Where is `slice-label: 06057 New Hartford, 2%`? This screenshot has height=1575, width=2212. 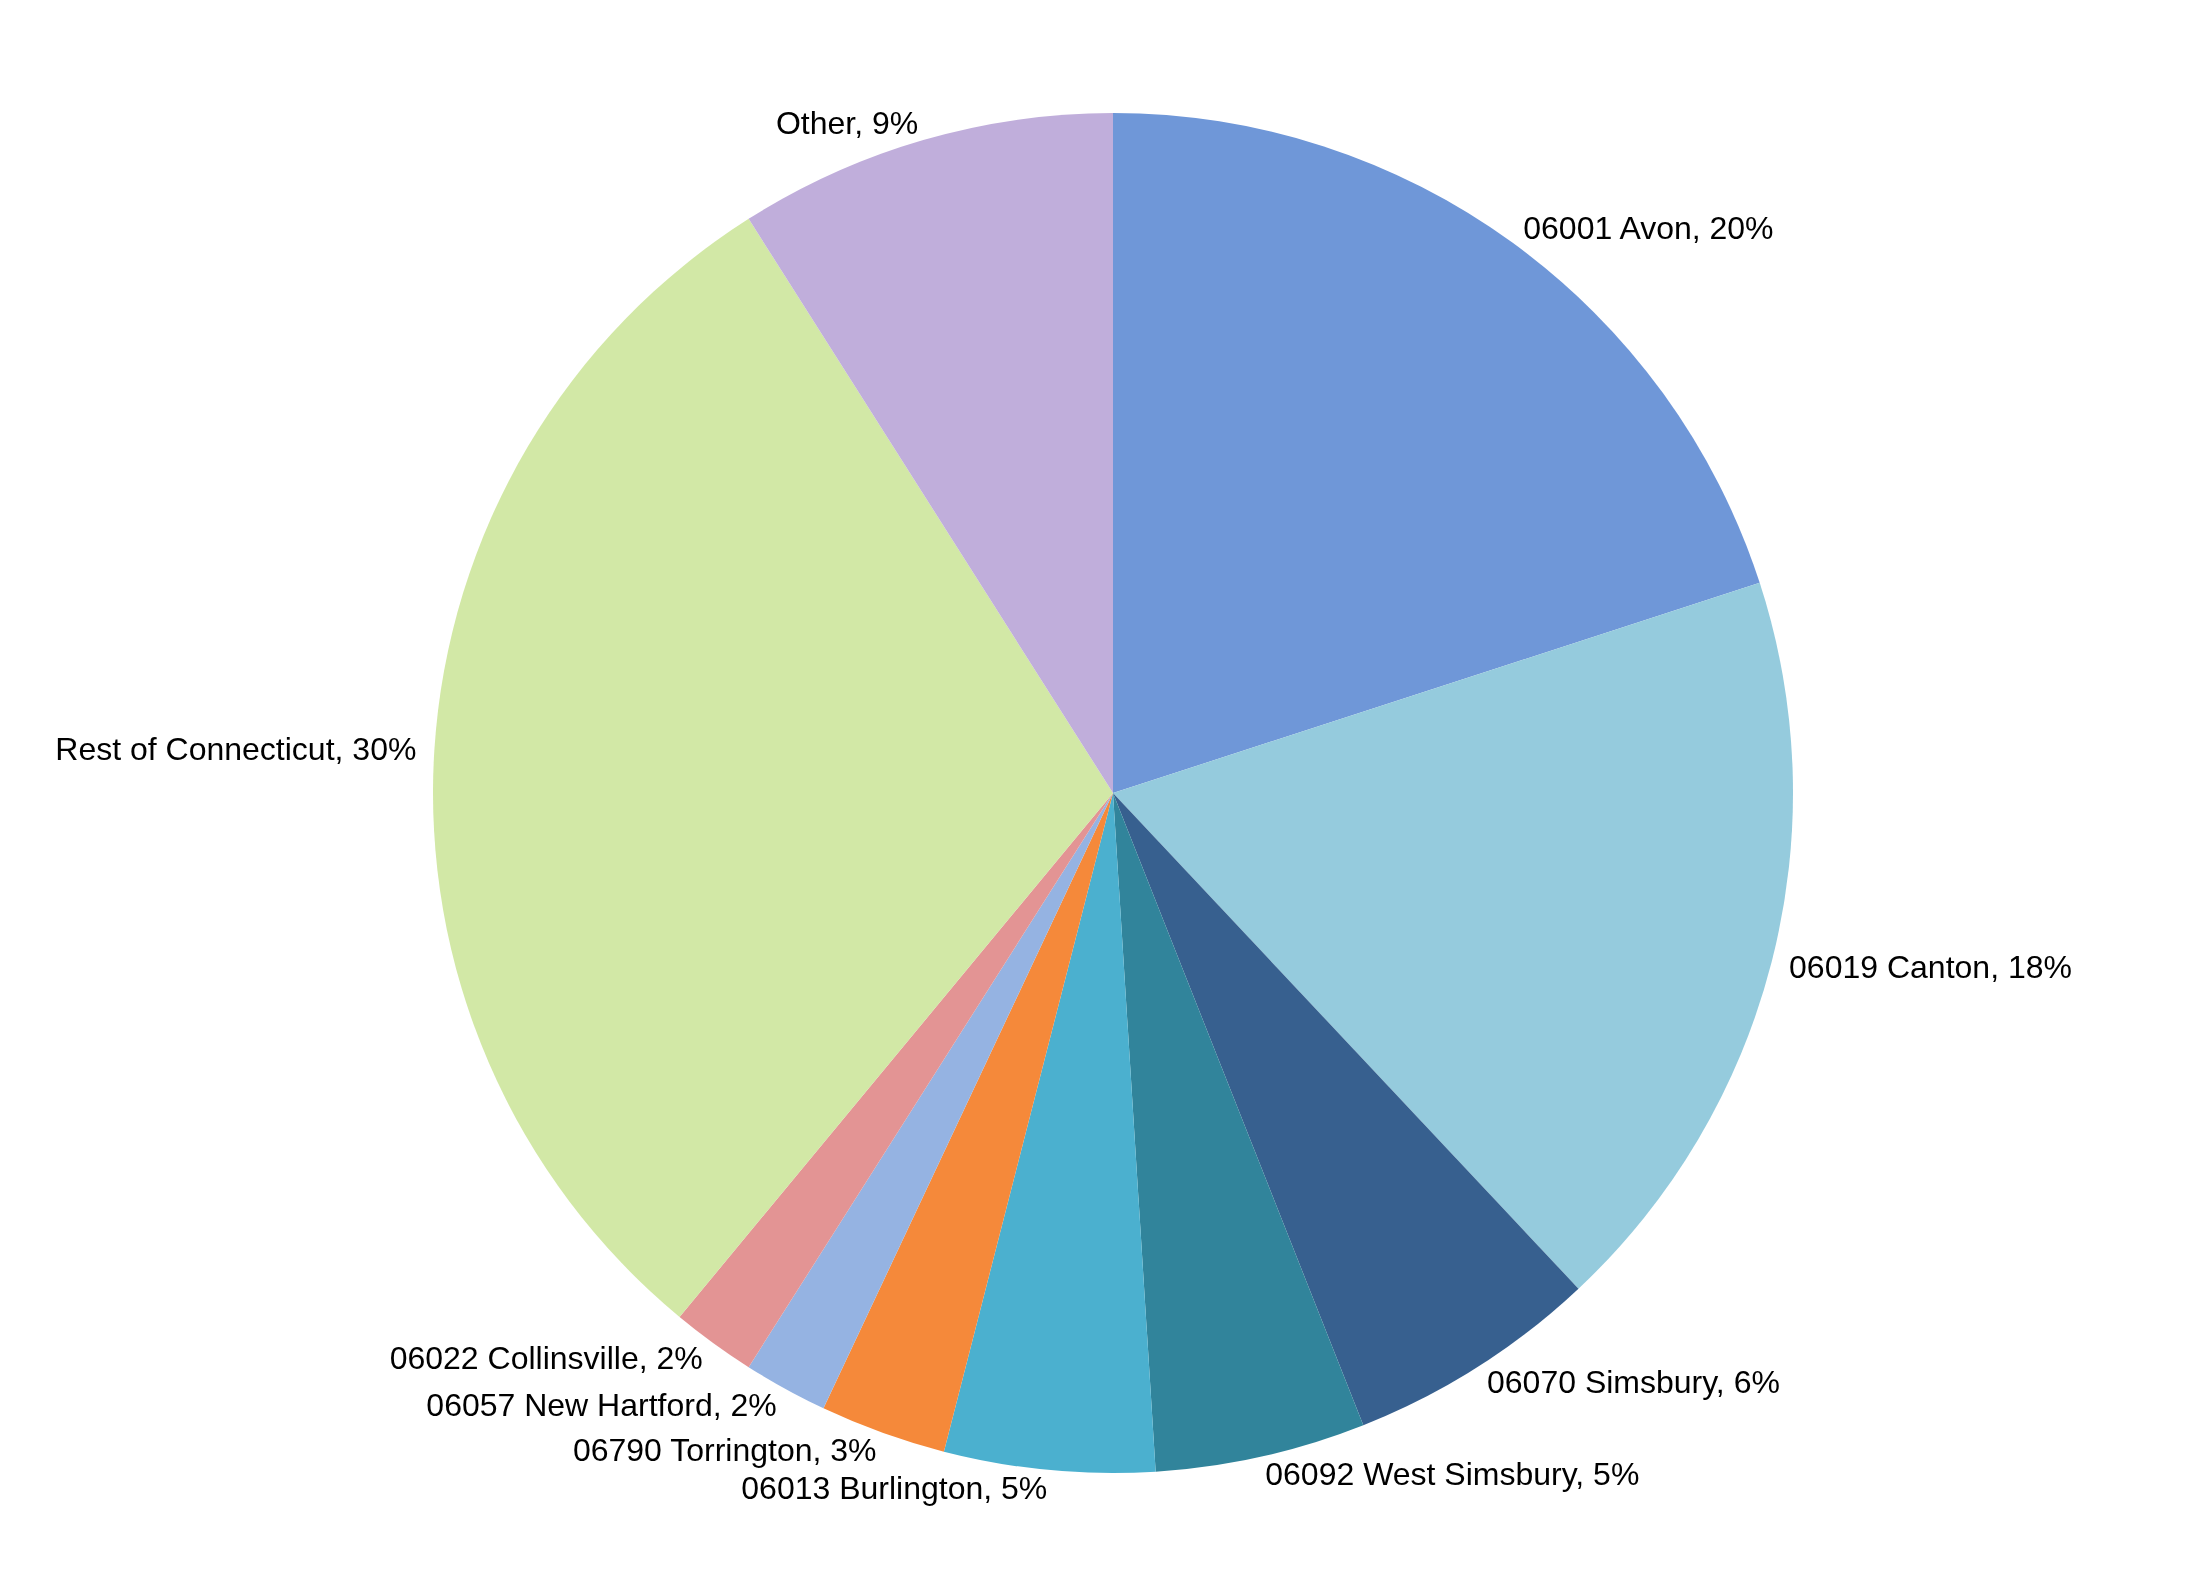 slice-label: 06057 New Hartford, 2% is located at coordinates (601, 1404).